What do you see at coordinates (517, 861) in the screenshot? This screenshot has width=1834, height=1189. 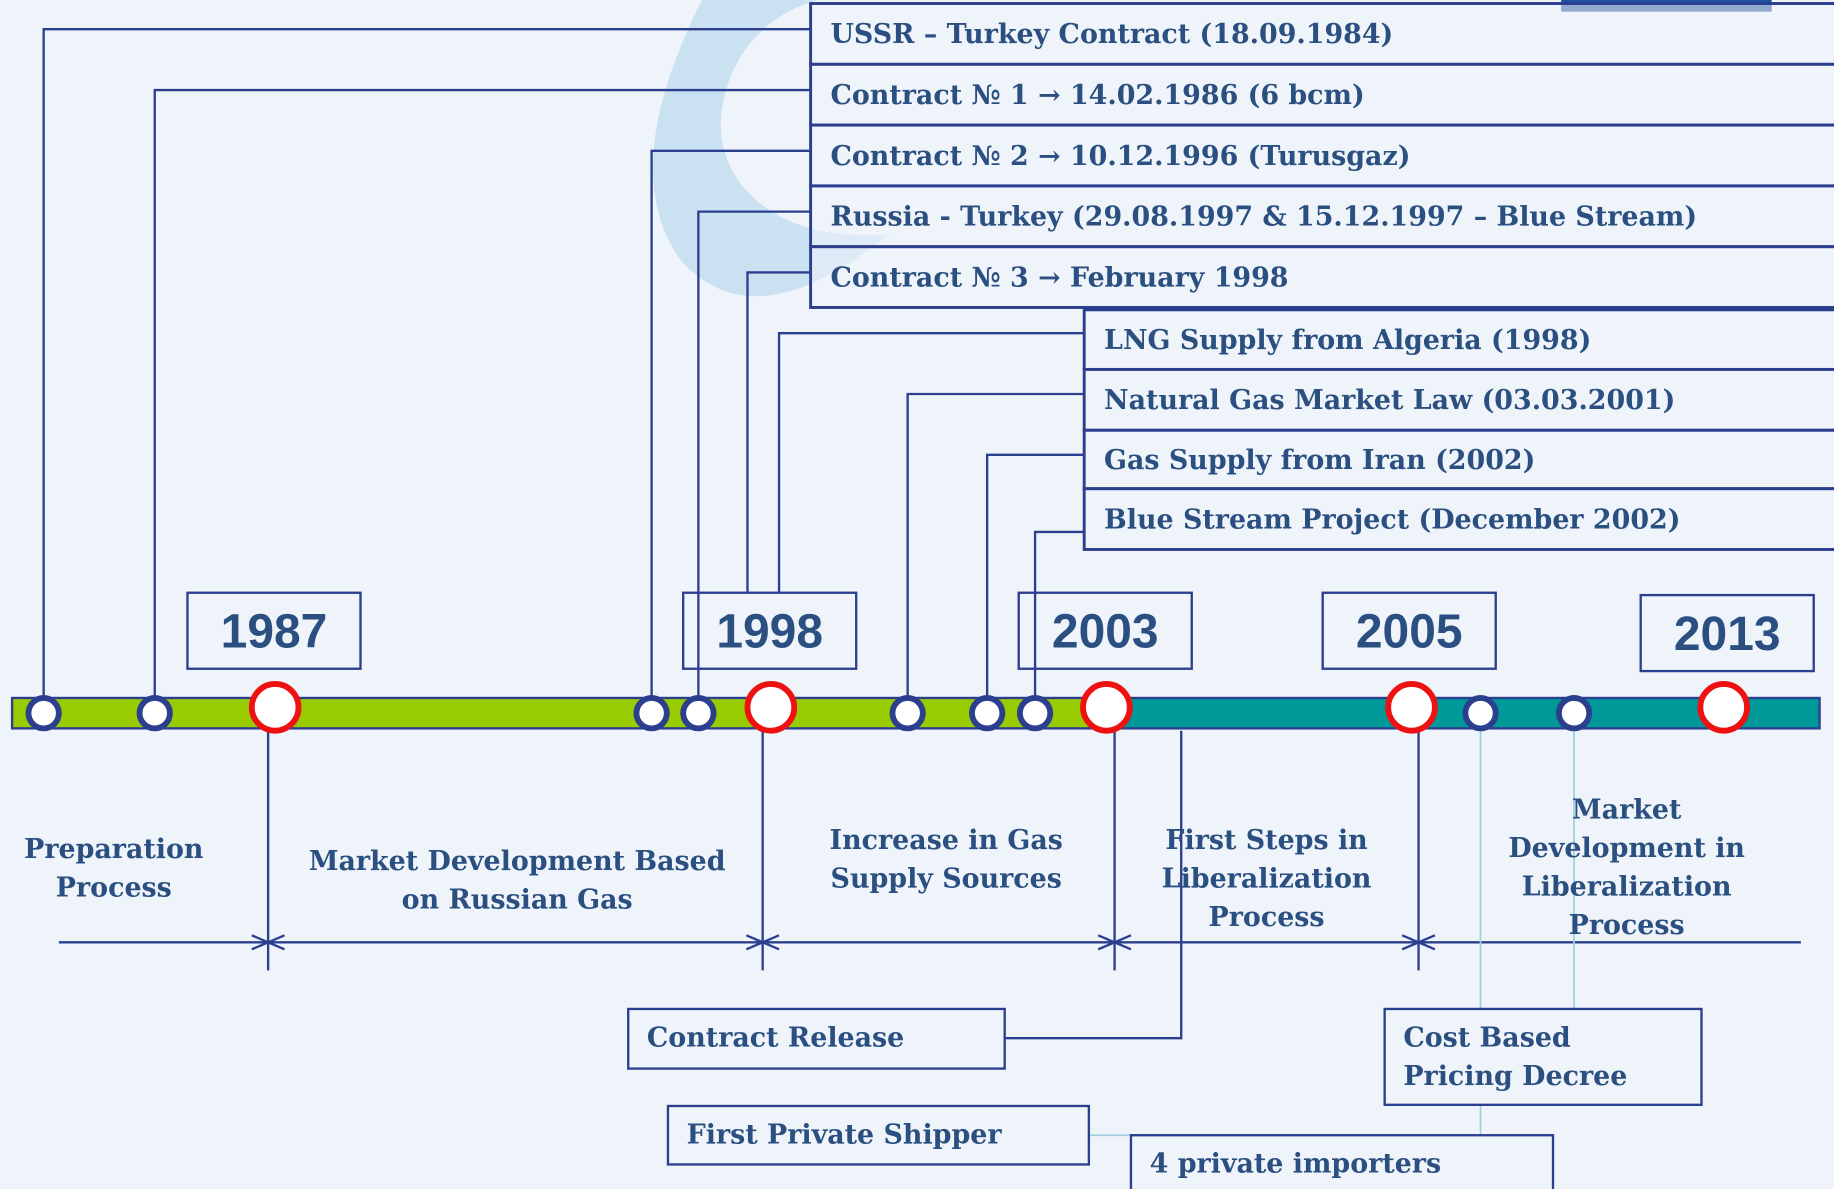 I see `phase-label: Market Development Based` at bounding box center [517, 861].